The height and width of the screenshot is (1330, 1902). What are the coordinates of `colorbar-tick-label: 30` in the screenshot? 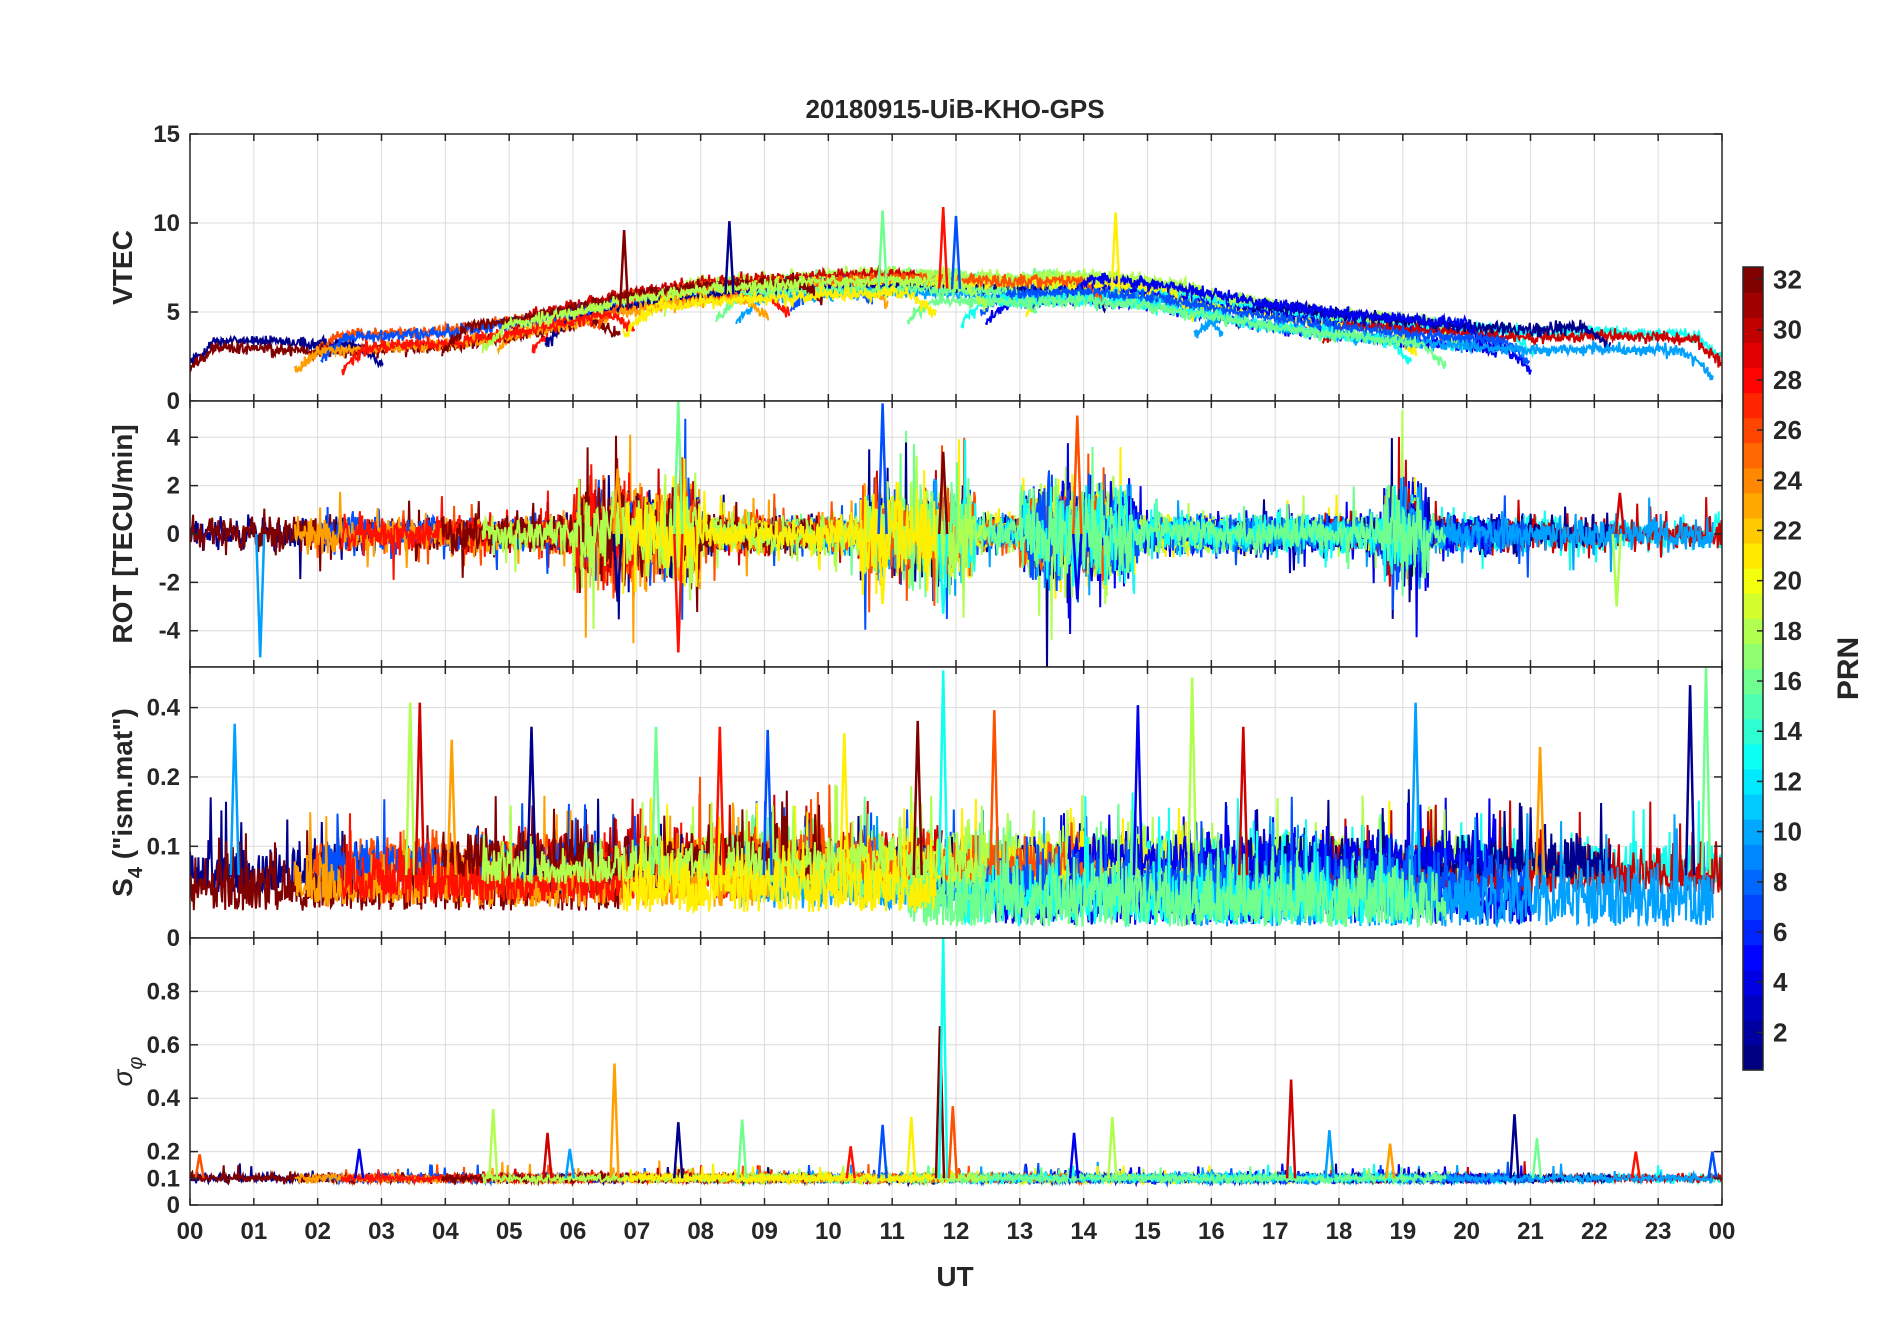 It's located at (1787, 330).